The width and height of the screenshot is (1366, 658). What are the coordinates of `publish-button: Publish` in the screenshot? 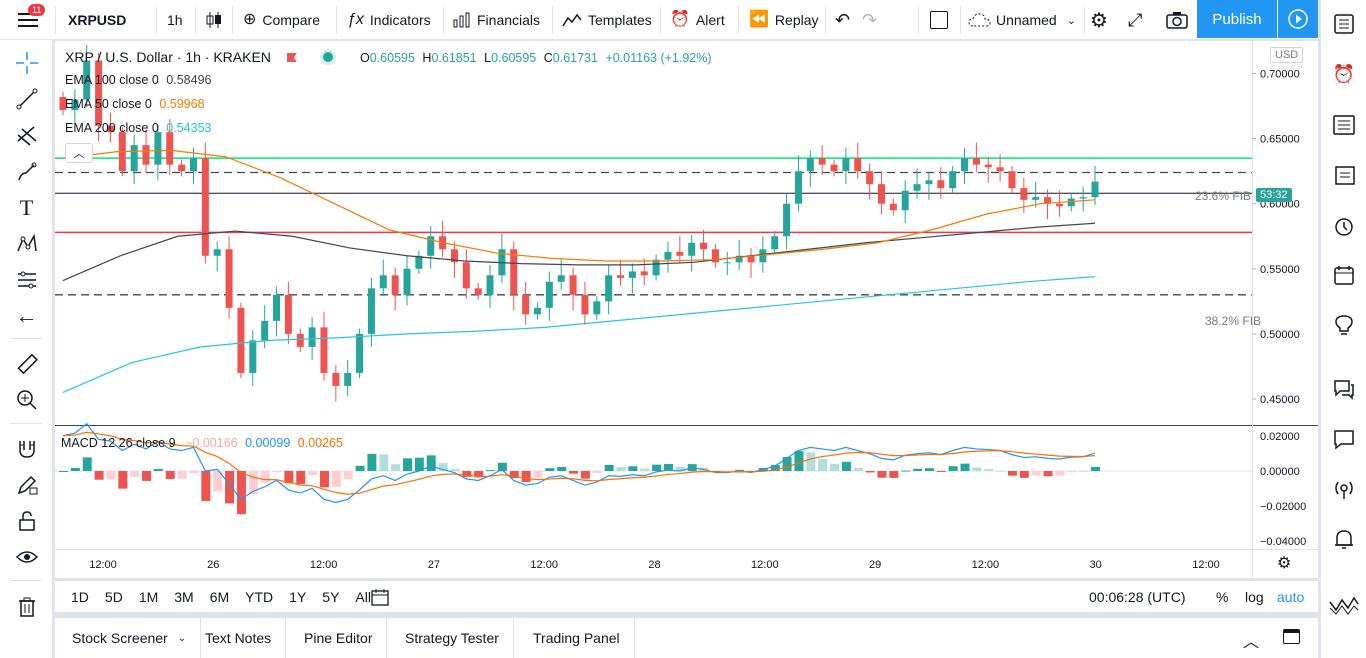 It's located at (1237, 19).